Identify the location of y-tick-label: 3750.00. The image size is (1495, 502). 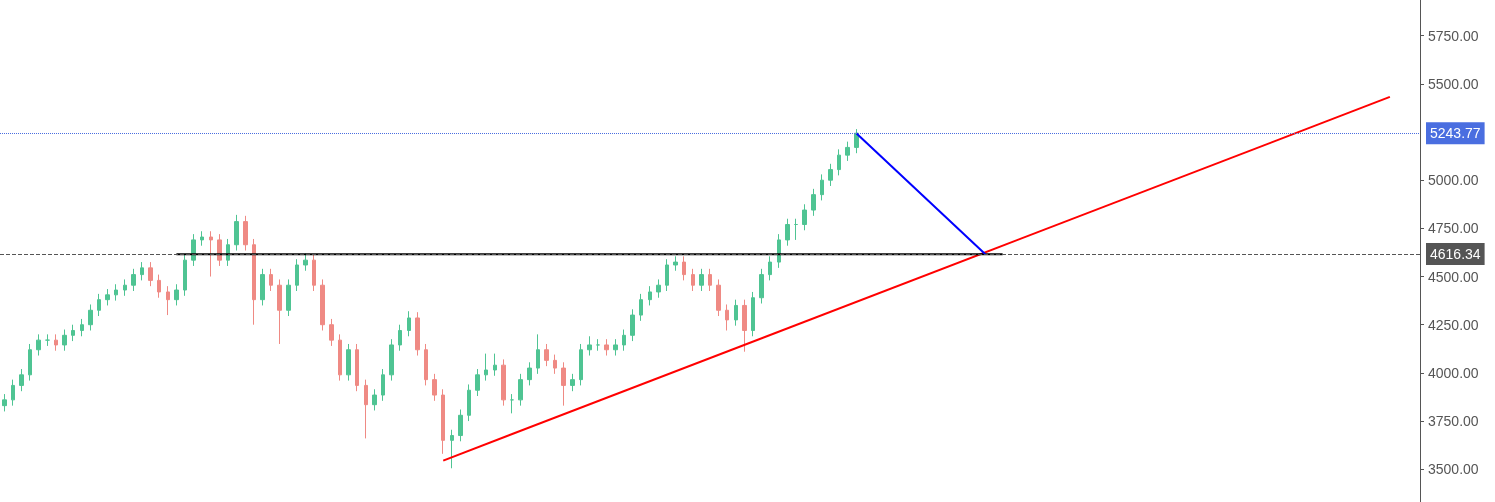
(1453, 421).